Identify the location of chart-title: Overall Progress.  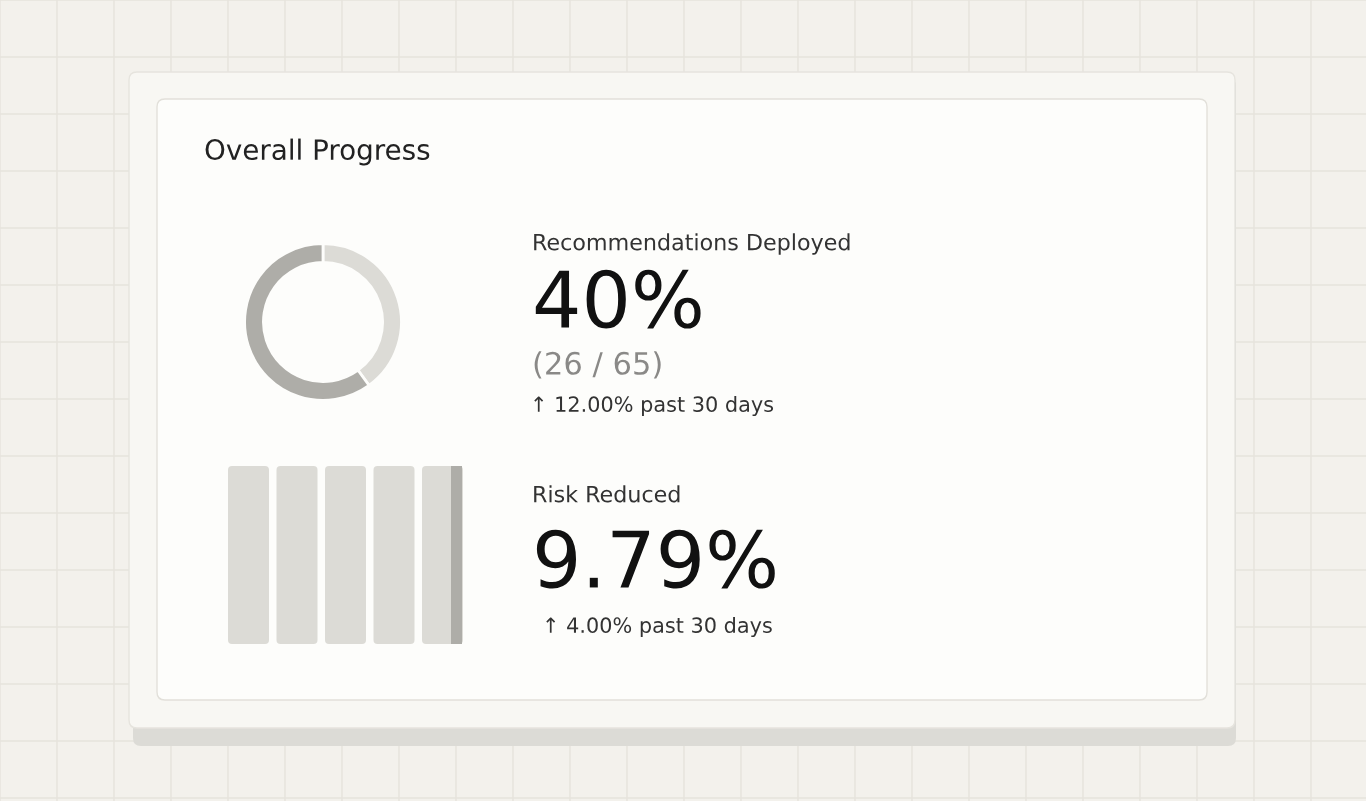
(317, 152).